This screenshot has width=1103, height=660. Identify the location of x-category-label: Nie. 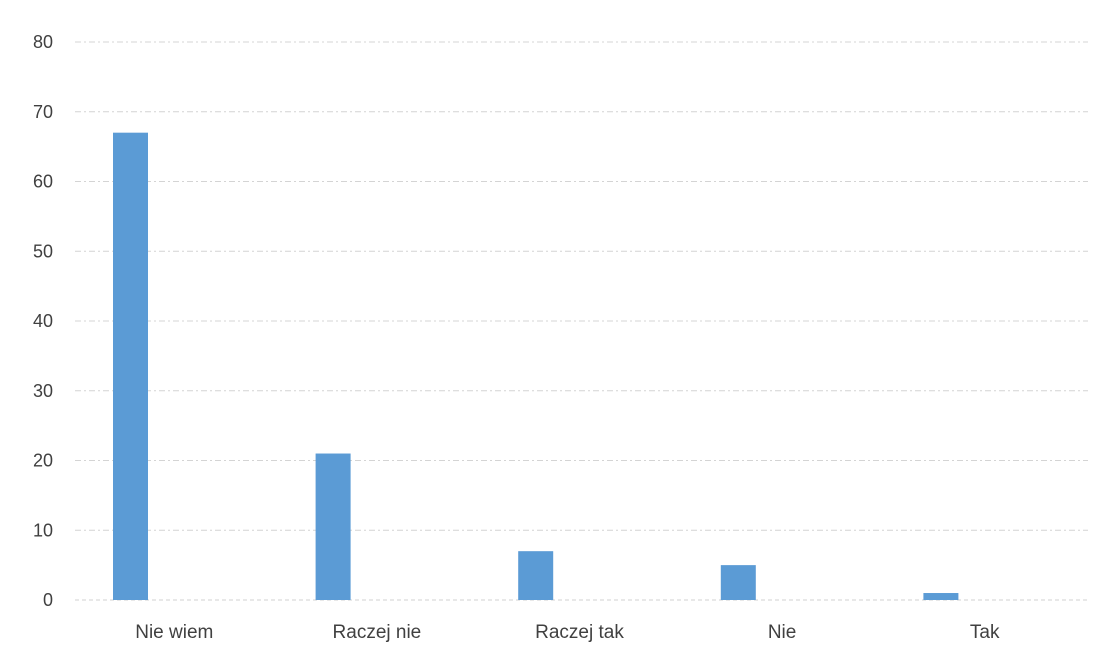
(782, 632).